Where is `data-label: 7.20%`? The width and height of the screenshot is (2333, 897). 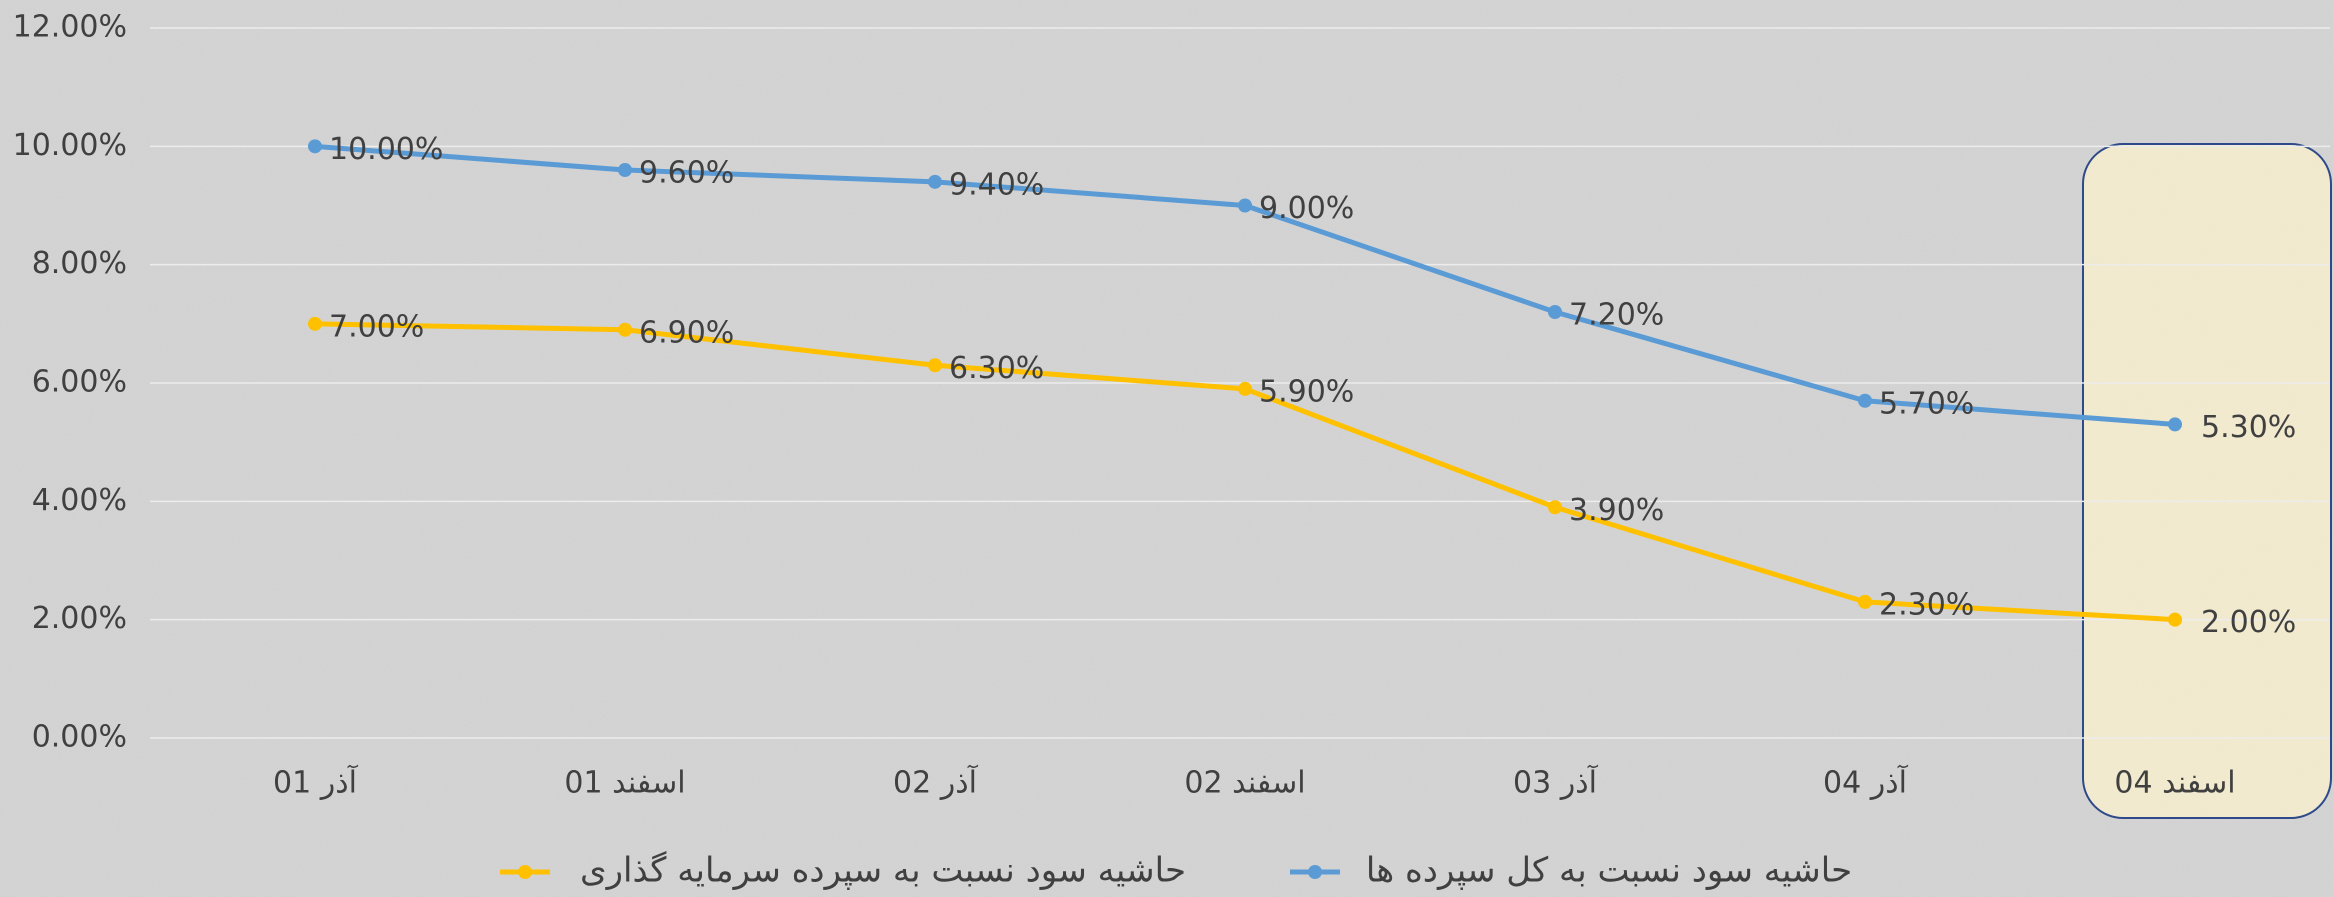 data-label: 7.20% is located at coordinates (1616, 315).